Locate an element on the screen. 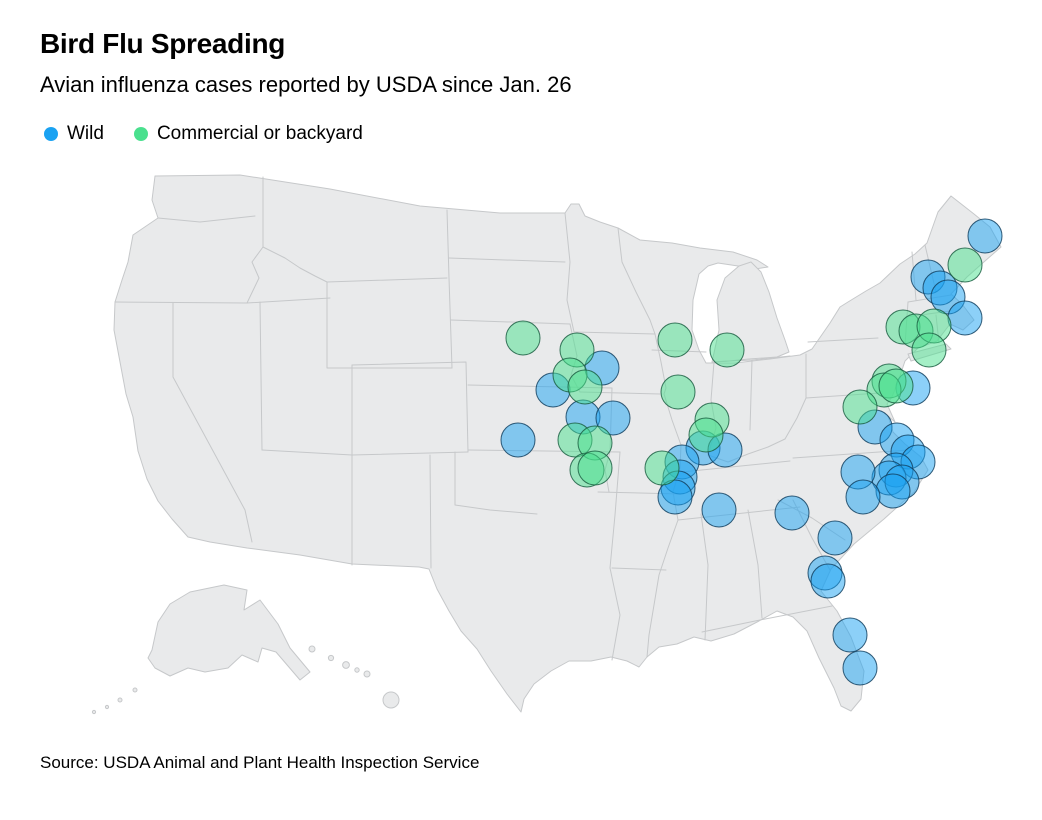  legend-item-wild: Wild is located at coordinates (74, 134).